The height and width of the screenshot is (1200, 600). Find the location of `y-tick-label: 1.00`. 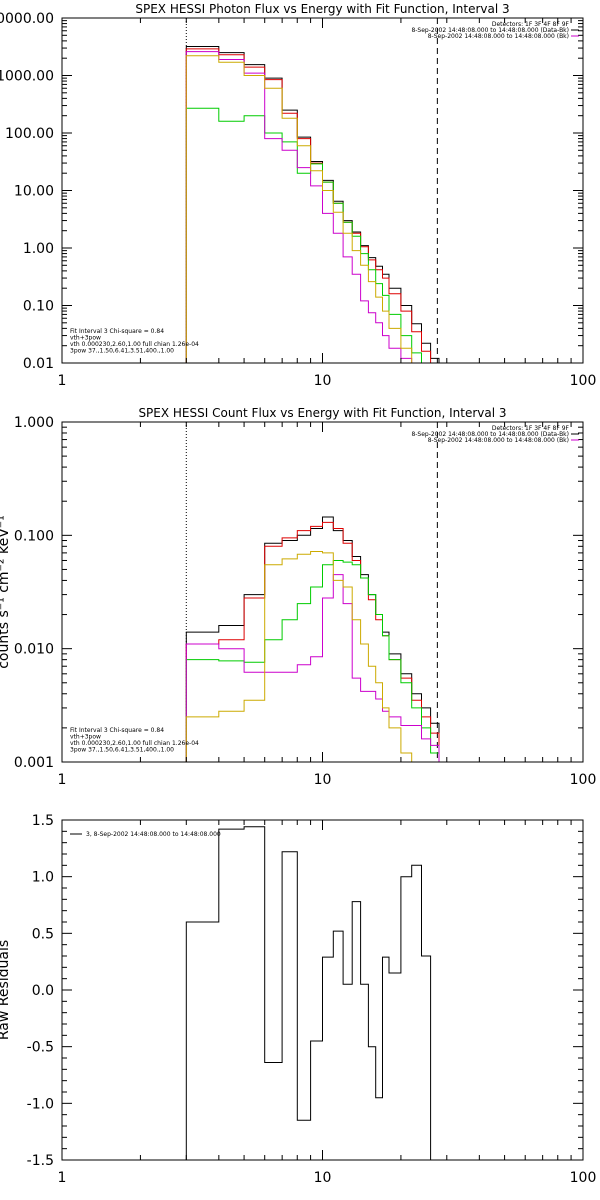

y-tick-label: 1.00 is located at coordinates (38, 249).